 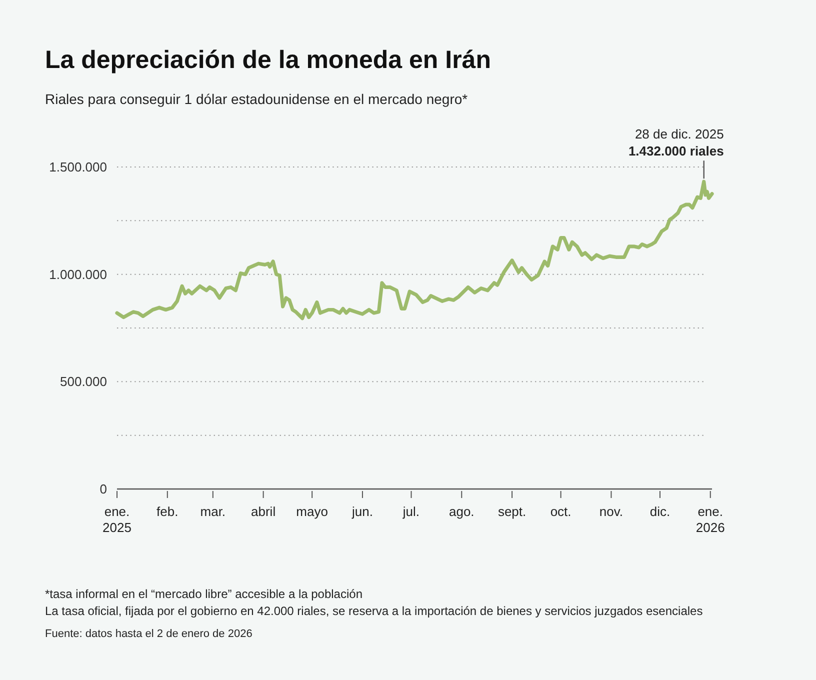 I want to click on x-tick-label: ago., so click(x=461, y=511).